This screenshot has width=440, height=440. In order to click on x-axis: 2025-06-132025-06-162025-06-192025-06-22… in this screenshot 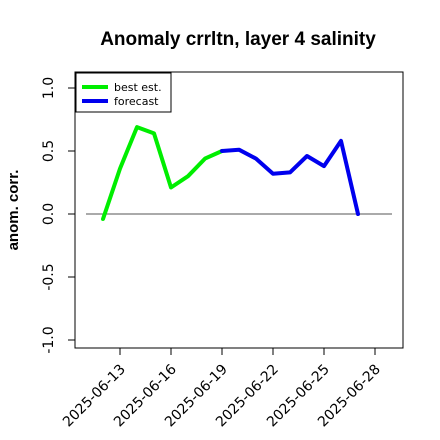, I will do `click(222, 388)`.